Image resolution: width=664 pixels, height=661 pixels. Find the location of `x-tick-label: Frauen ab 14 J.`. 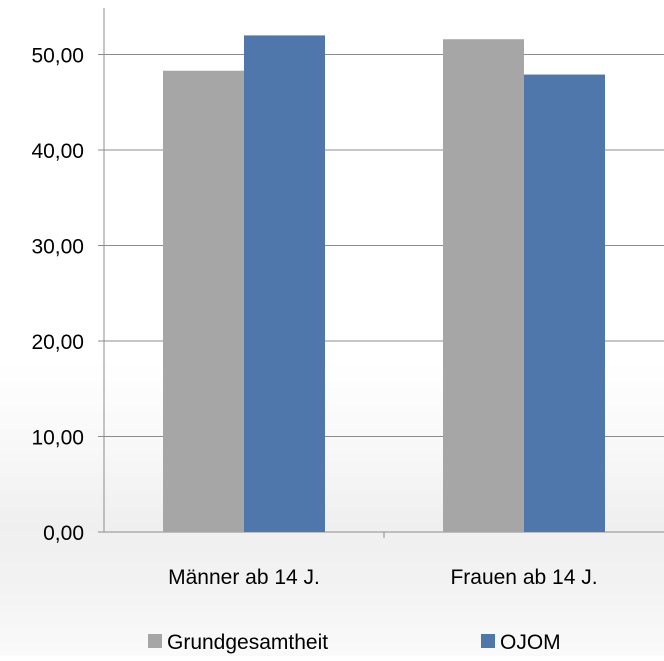

x-tick-label: Frauen ab 14 J. is located at coordinates (523, 577).